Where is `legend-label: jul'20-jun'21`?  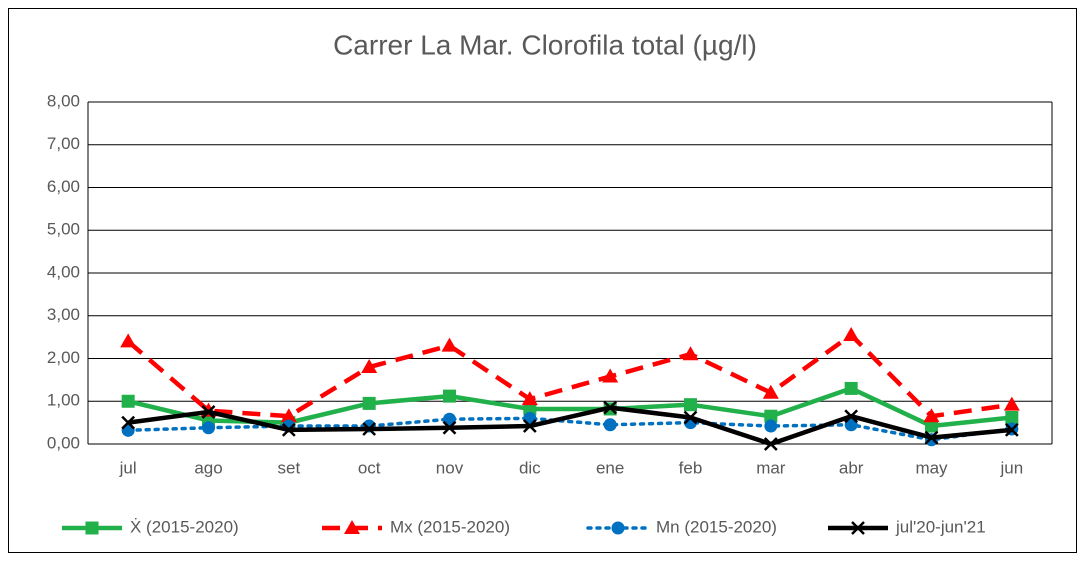
legend-label: jul'20-jun'21 is located at coordinates (940, 526).